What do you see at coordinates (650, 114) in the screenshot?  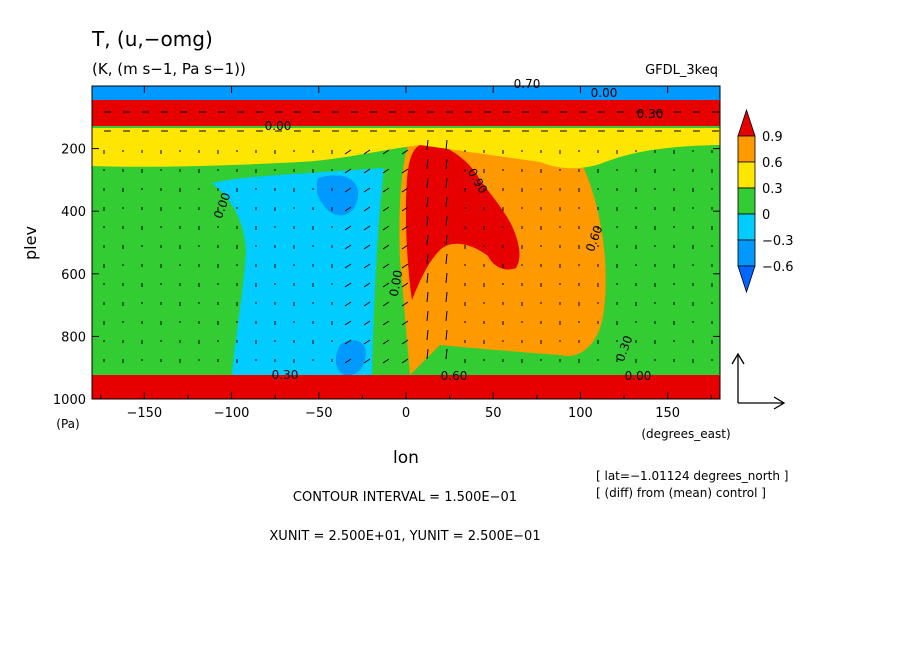 I see `contour-label: 0.30` at bounding box center [650, 114].